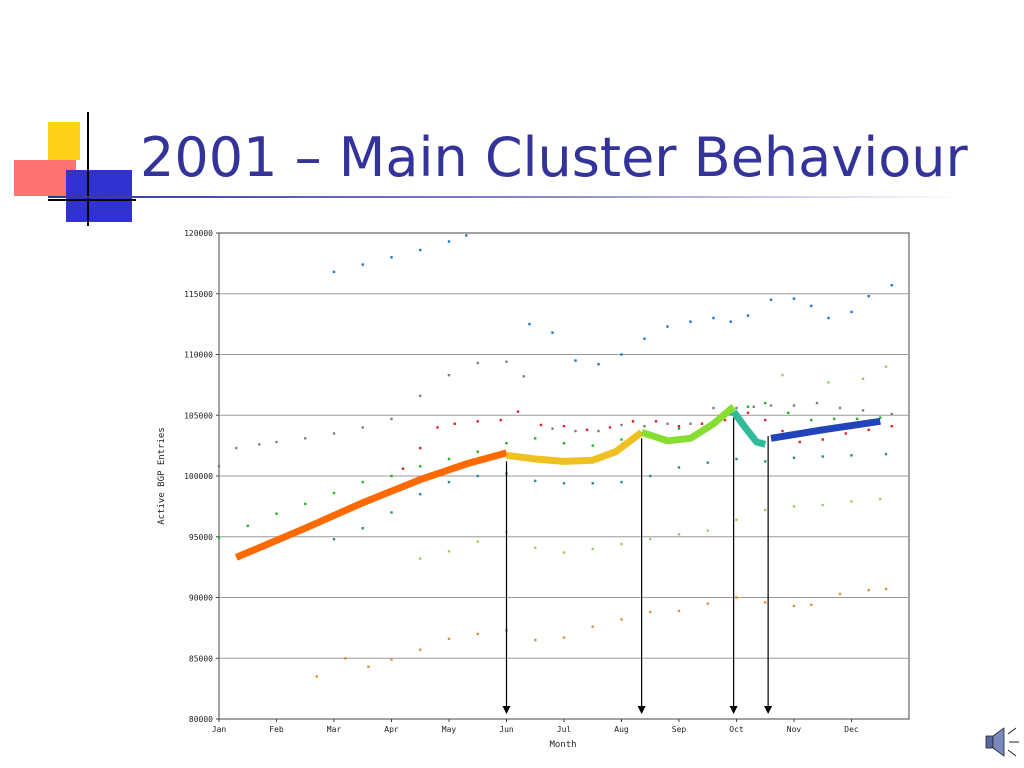 This screenshot has height=768, width=1024. I want to click on speaker-icon, so click(1002, 742).